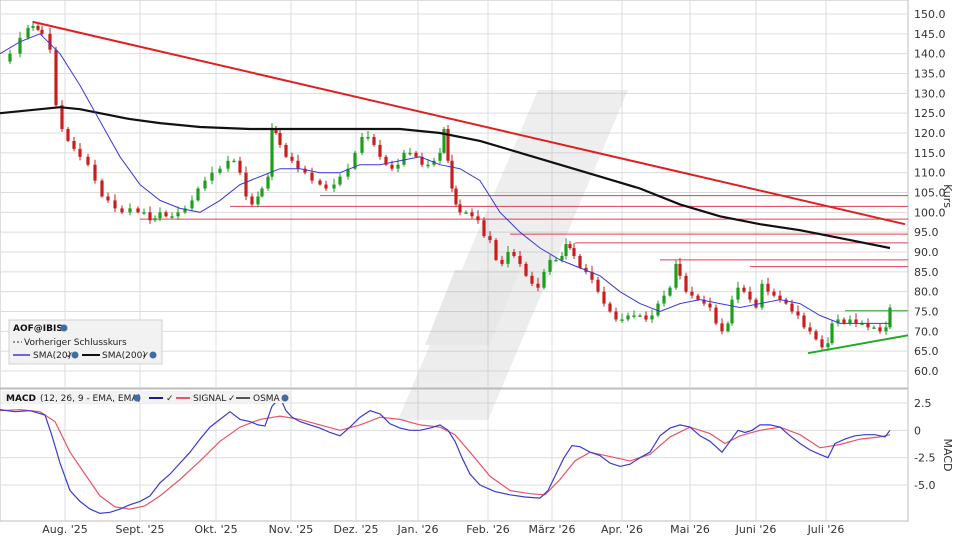 This screenshot has height=540, width=960. What do you see at coordinates (291, 529) in the screenshot?
I see `x-tick-label: Nov. '25` at bounding box center [291, 529].